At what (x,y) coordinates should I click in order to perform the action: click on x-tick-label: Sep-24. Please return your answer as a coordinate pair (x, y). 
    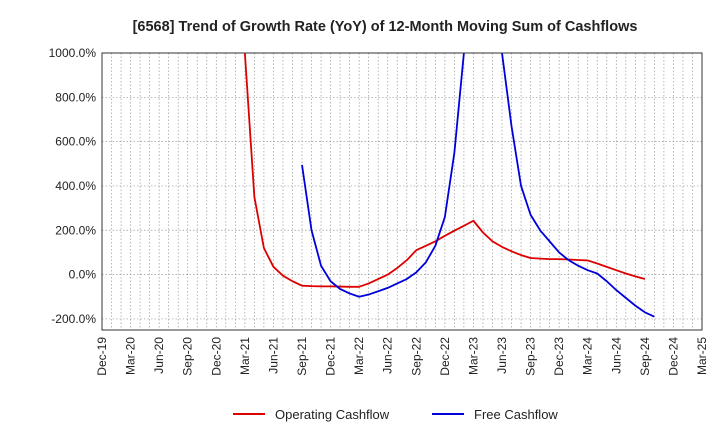
    Looking at the image, I should click on (645, 356).